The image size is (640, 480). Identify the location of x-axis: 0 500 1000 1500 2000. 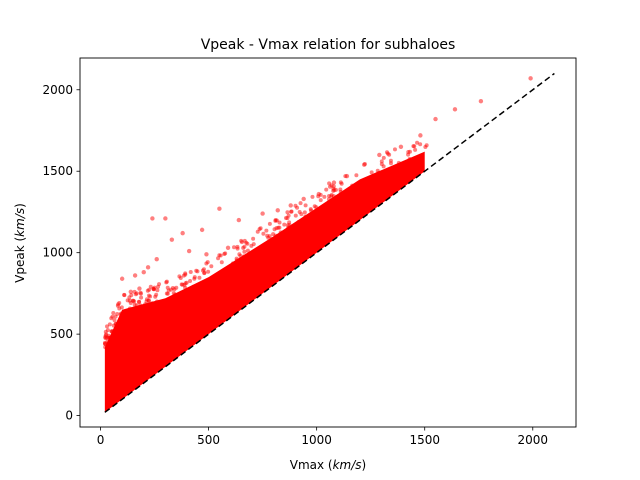
(322, 437).